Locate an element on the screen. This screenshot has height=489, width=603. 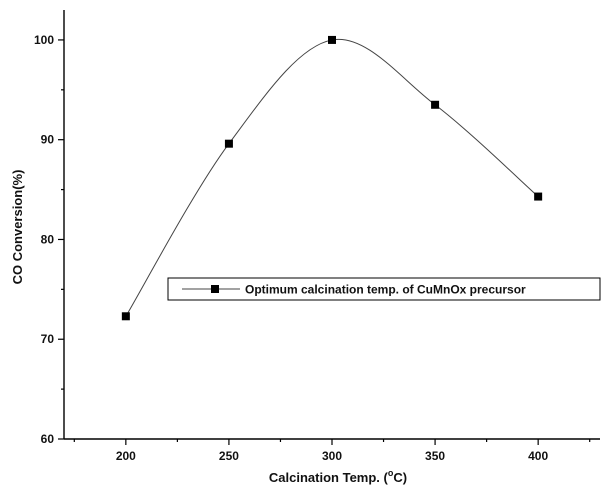
y-axis-title: CO Conversion(%) is located at coordinates (17, 227).